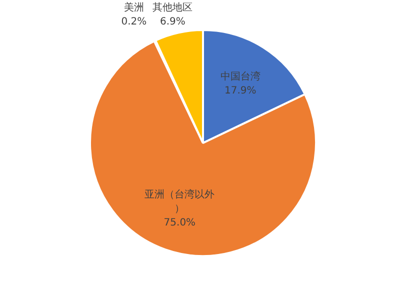 Image resolution: width=406 pixels, height=281 pixels. What do you see at coordinates (172, 8) in the screenshot?
I see `slice-label: 其他地区` at bounding box center [172, 8].